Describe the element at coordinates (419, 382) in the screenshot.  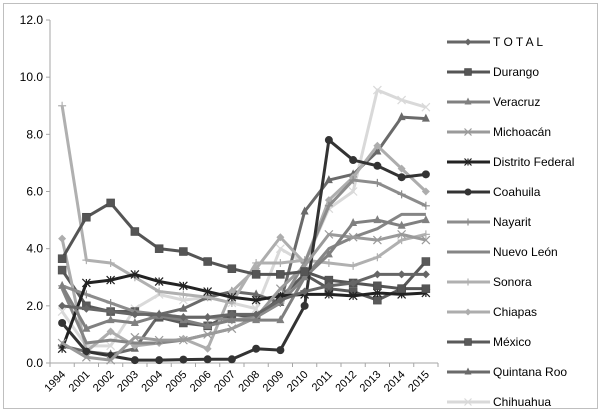
I see `x-tick-label: 2015` at that location.